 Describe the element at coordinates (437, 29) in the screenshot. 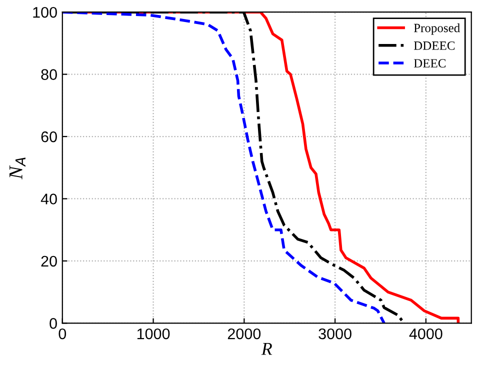

I see `legend-label: Proposed` at that location.